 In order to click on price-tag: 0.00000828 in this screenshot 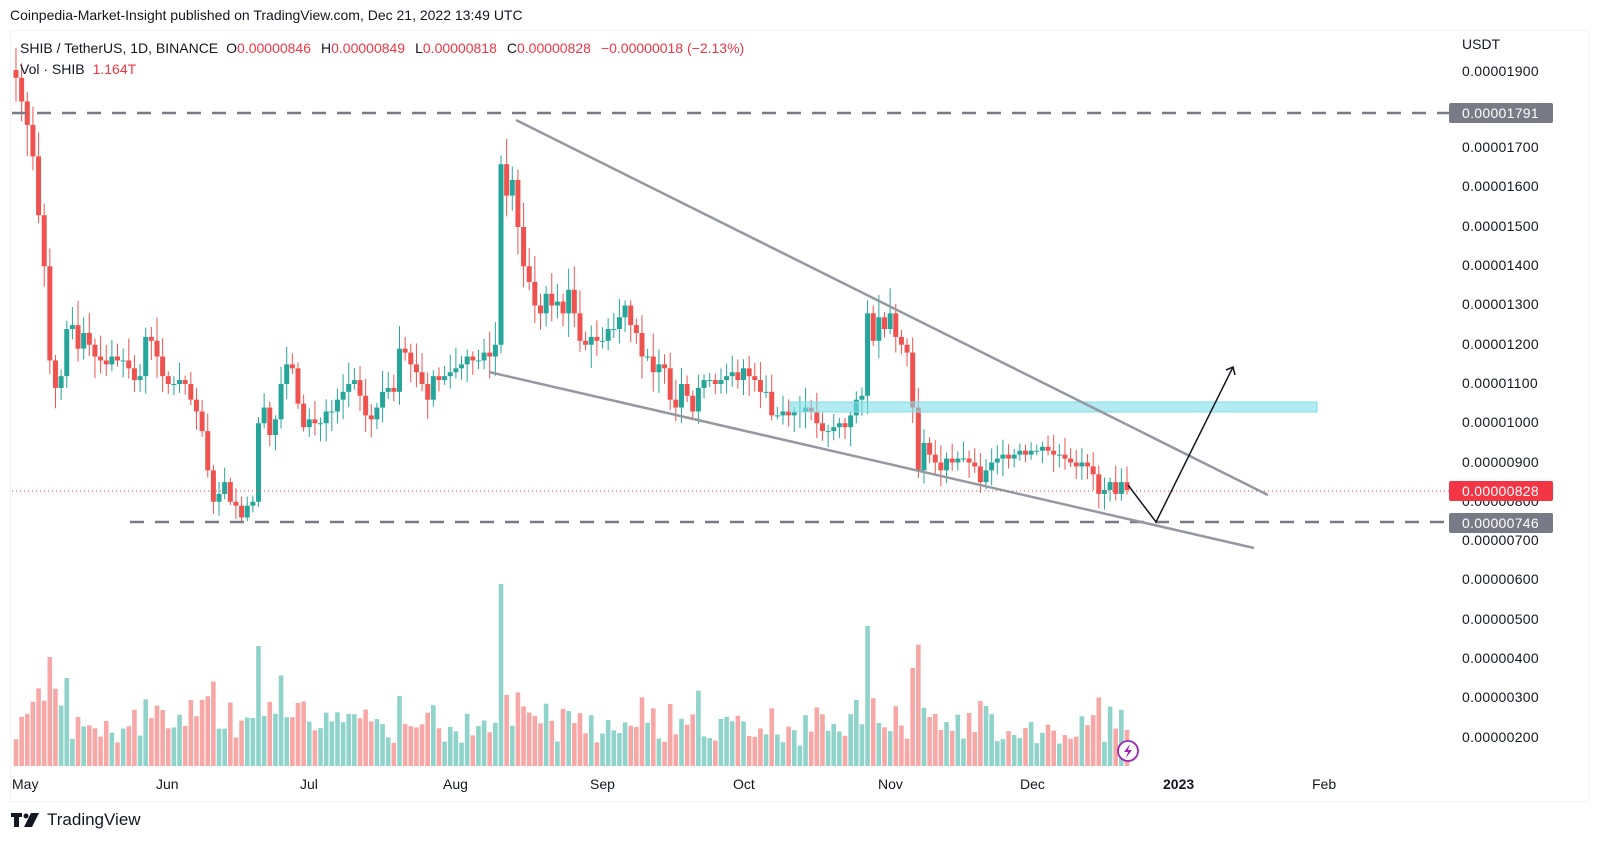, I will do `click(1501, 491)`.